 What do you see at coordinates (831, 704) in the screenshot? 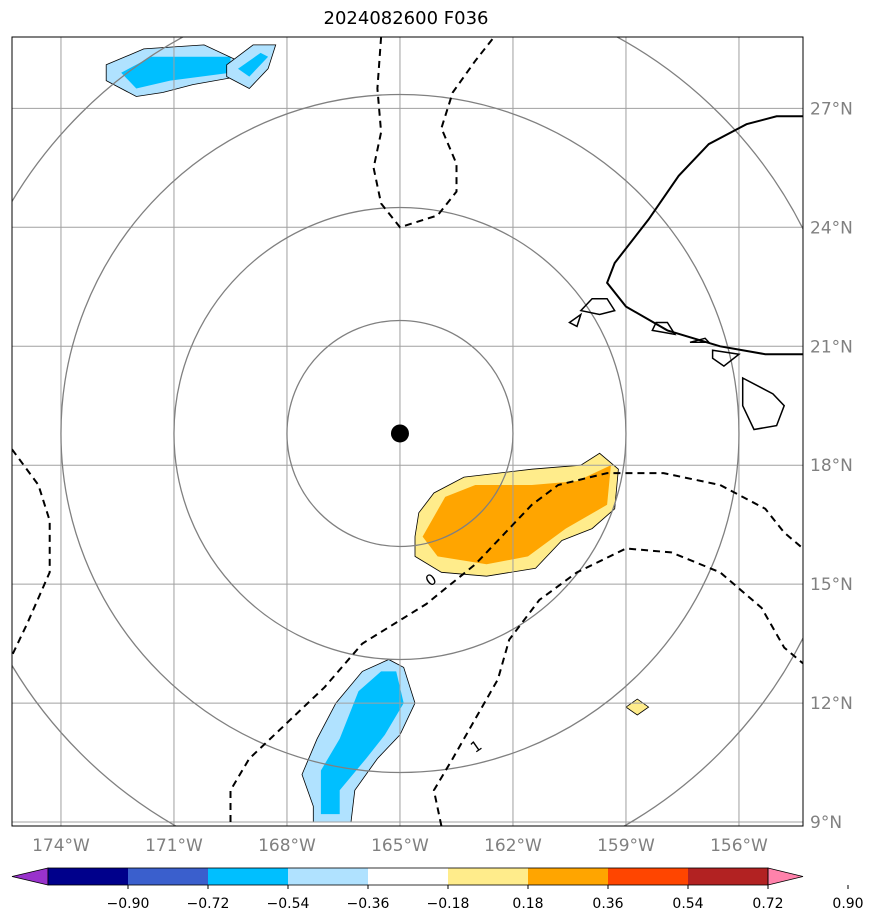
I see `lat-tick-label: 12°N` at bounding box center [831, 704].